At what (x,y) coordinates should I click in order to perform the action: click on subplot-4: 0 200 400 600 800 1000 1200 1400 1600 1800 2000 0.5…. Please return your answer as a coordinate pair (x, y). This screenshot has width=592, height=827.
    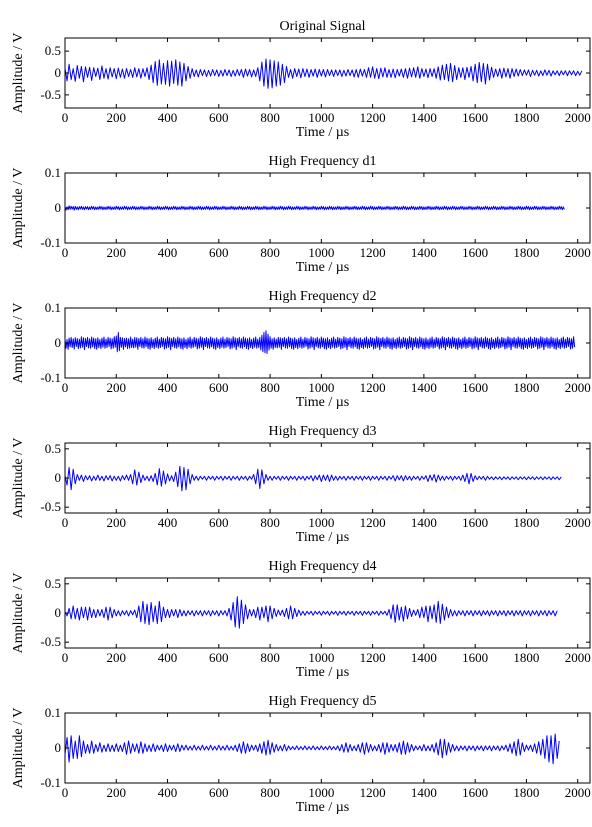
    Looking at the image, I should click on (301, 484).